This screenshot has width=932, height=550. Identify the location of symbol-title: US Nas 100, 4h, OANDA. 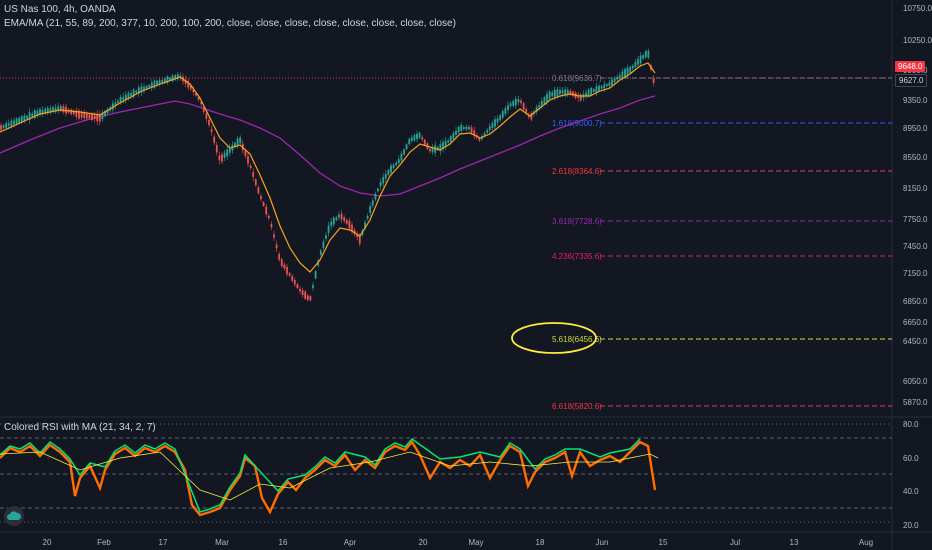
(60, 9).